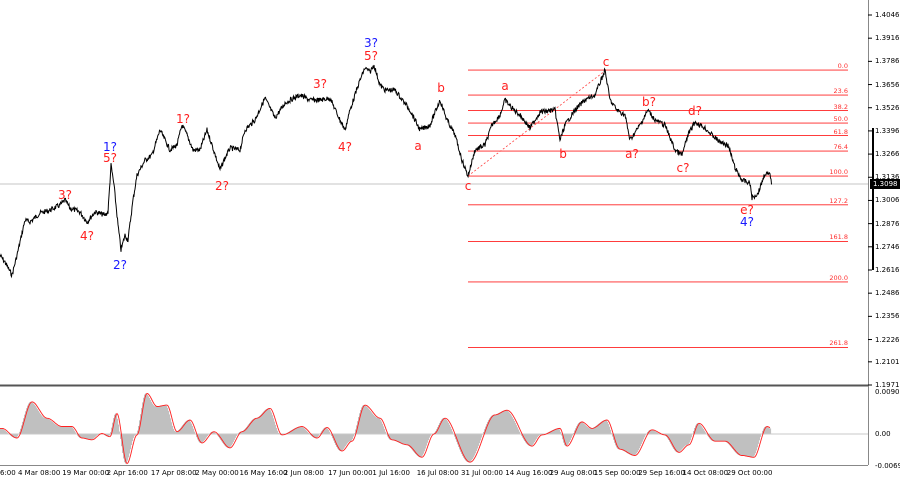 The image size is (900, 485). I want to click on fib-level-label: 127.2, so click(838, 200).